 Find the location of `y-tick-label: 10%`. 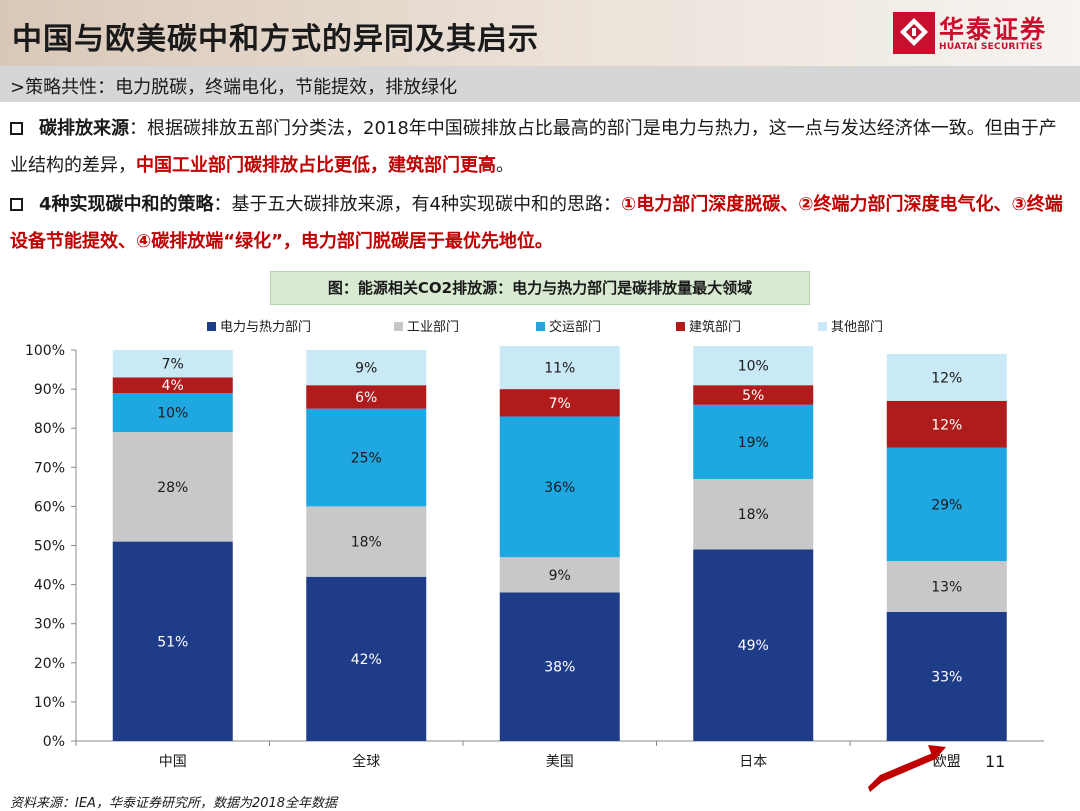

y-tick-label: 10% is located at coordinates (49, 703).